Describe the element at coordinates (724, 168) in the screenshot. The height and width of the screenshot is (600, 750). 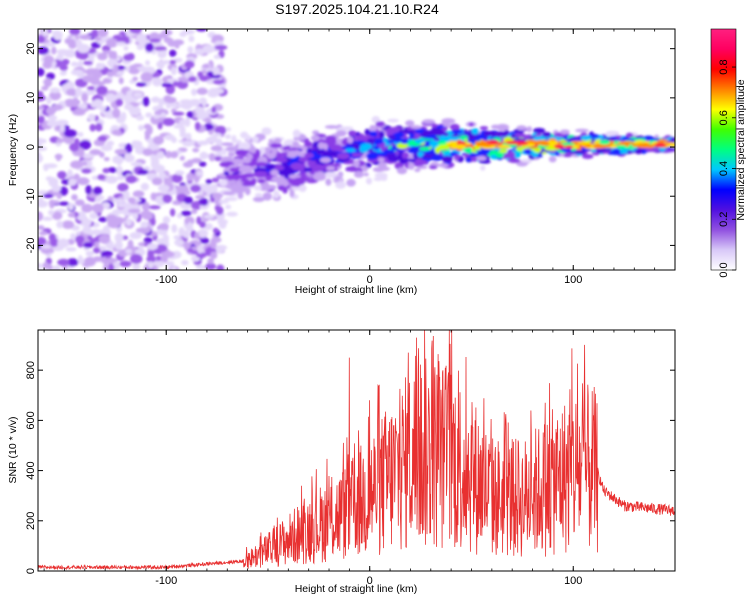
I see `colorbar-tick-label: 0.4` at that location.